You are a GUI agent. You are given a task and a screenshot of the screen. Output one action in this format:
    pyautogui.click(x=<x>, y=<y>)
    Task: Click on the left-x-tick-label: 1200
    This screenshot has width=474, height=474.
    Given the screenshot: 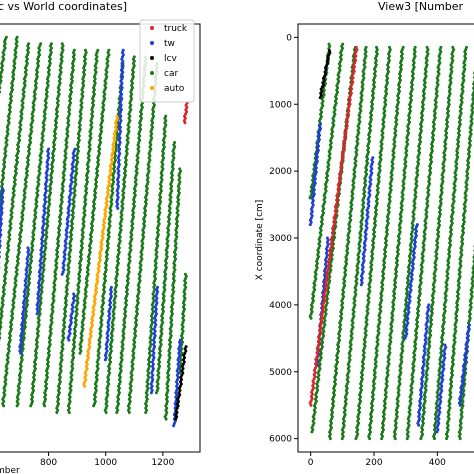 What is the action you would take?
    pyautogui.click(x=162, y=463)
    